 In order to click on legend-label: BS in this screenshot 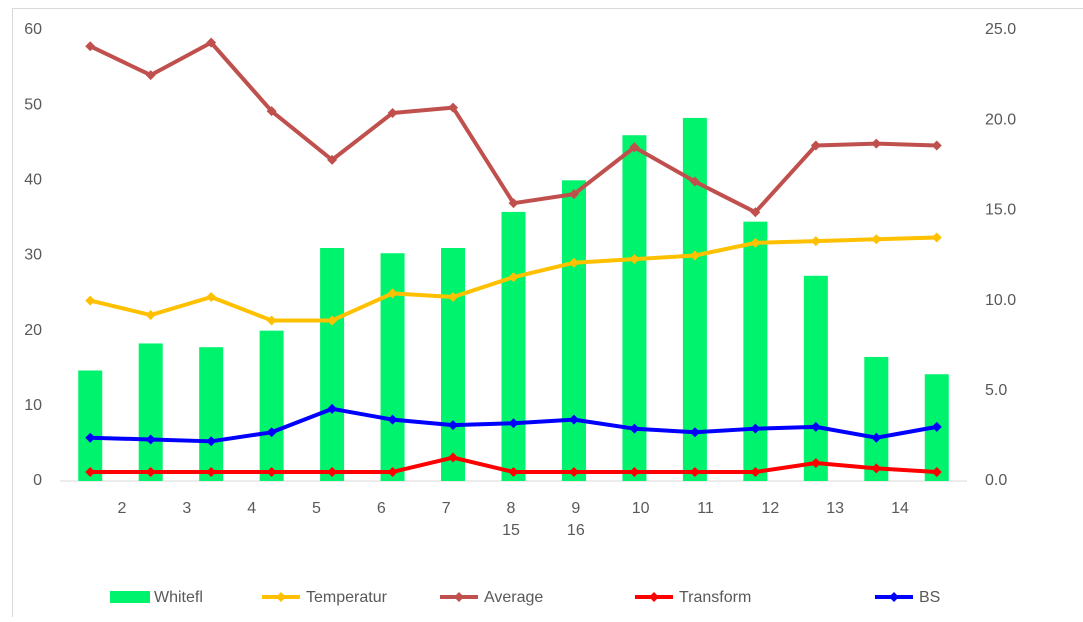, I will do `click(929, 597)`.